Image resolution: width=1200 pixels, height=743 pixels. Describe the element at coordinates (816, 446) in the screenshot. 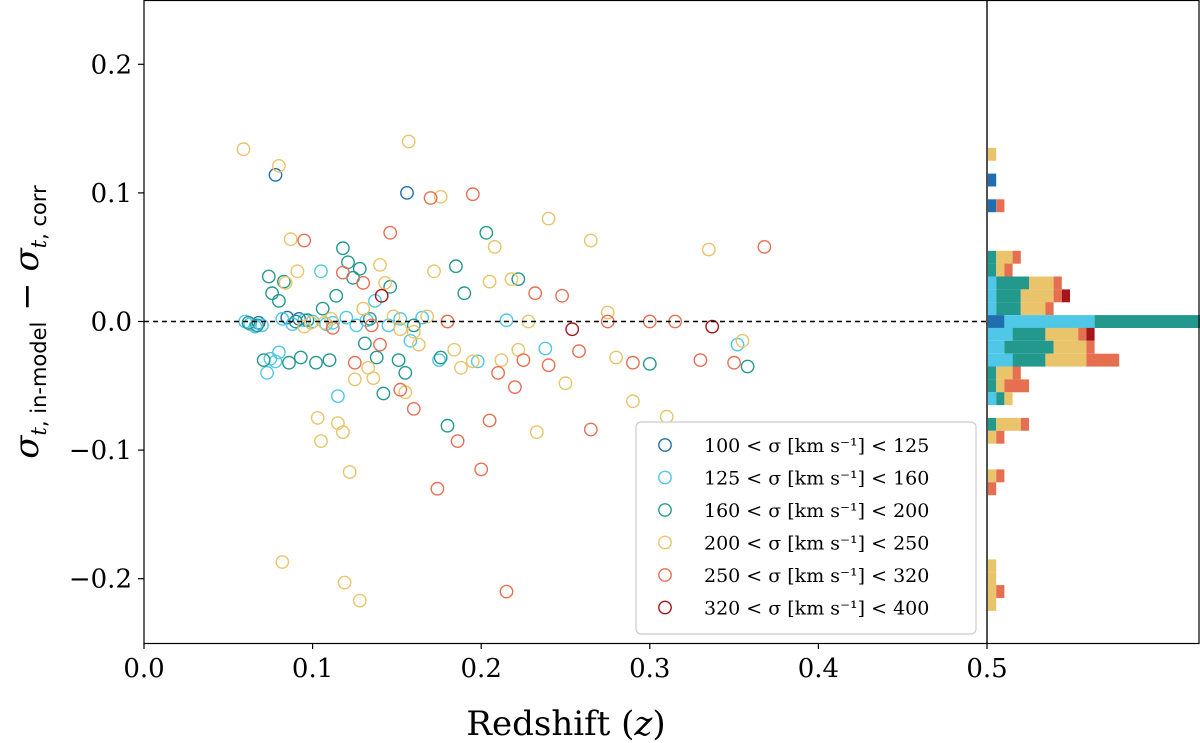

I see `legend-label: 100 < σ [km s⁻¹] < 125` at that location.